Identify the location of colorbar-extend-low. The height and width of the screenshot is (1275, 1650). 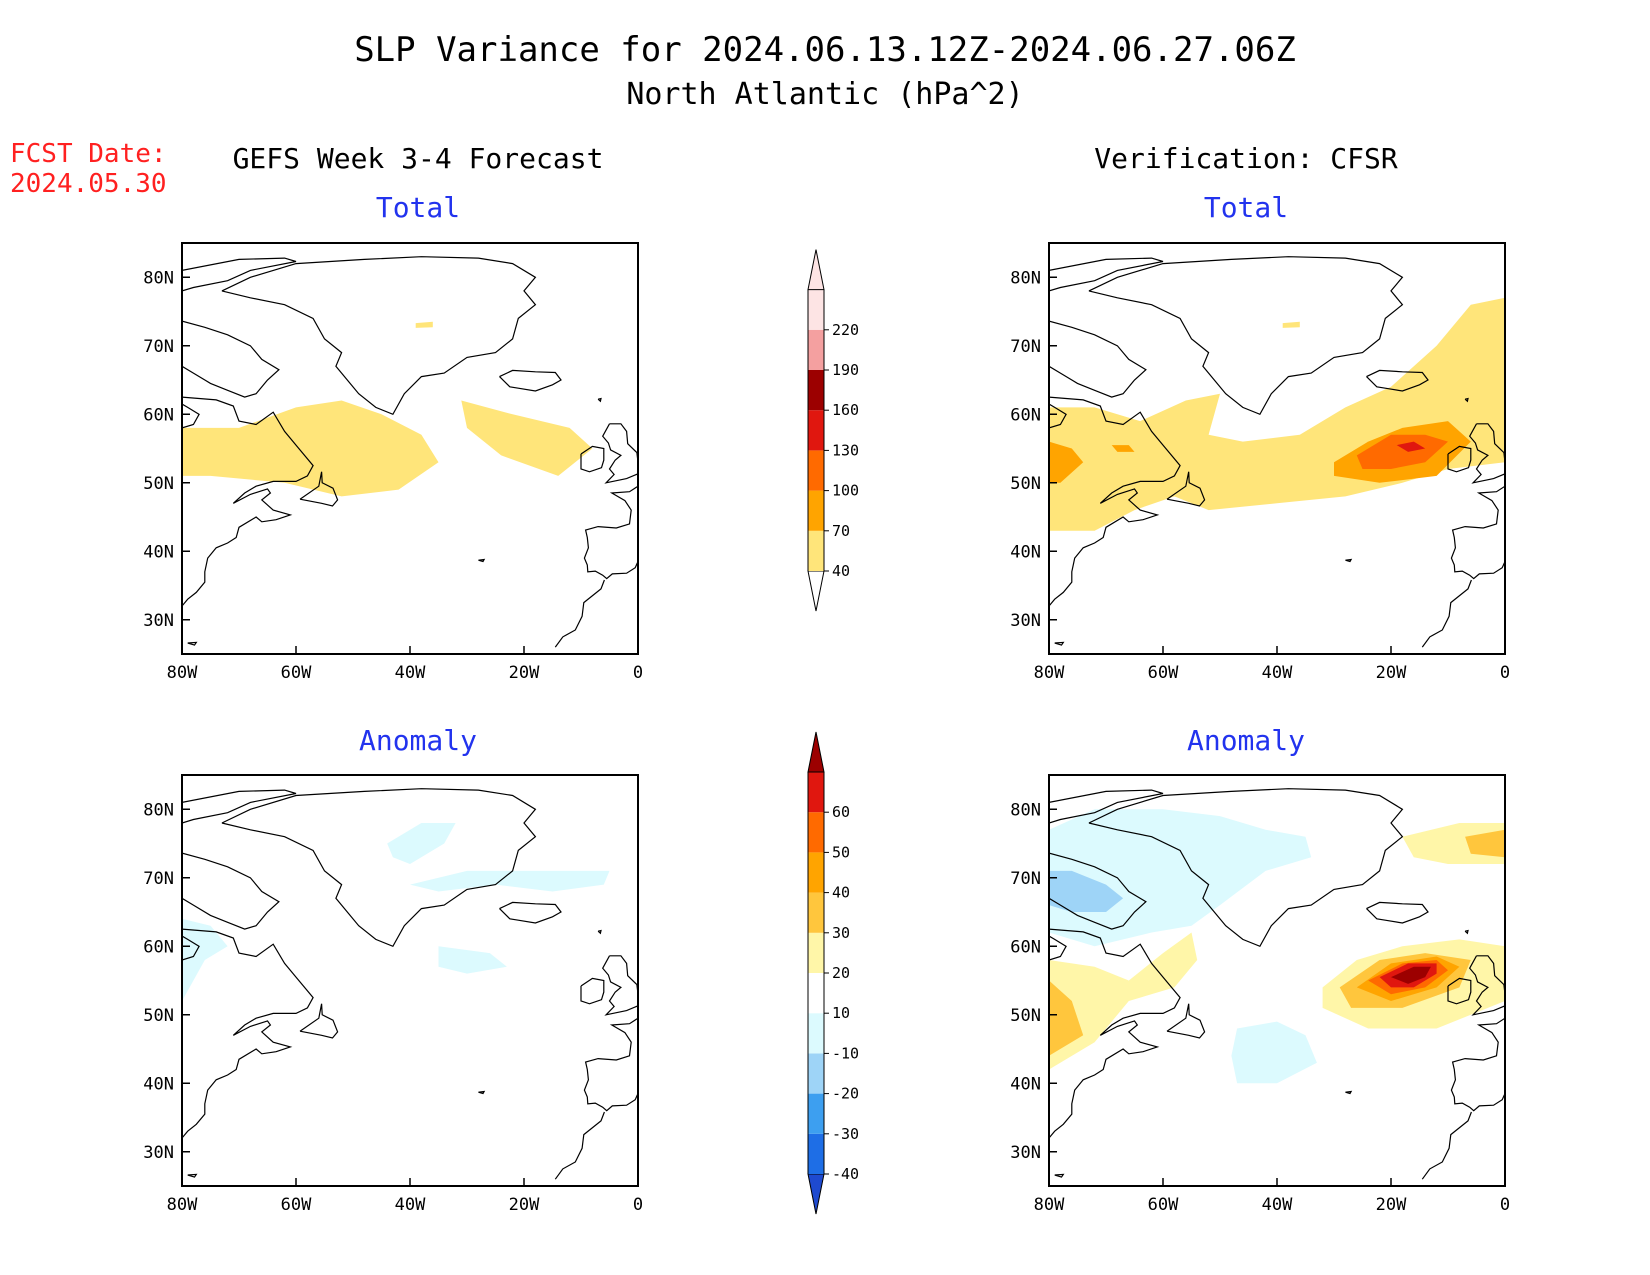
(816, 1194).